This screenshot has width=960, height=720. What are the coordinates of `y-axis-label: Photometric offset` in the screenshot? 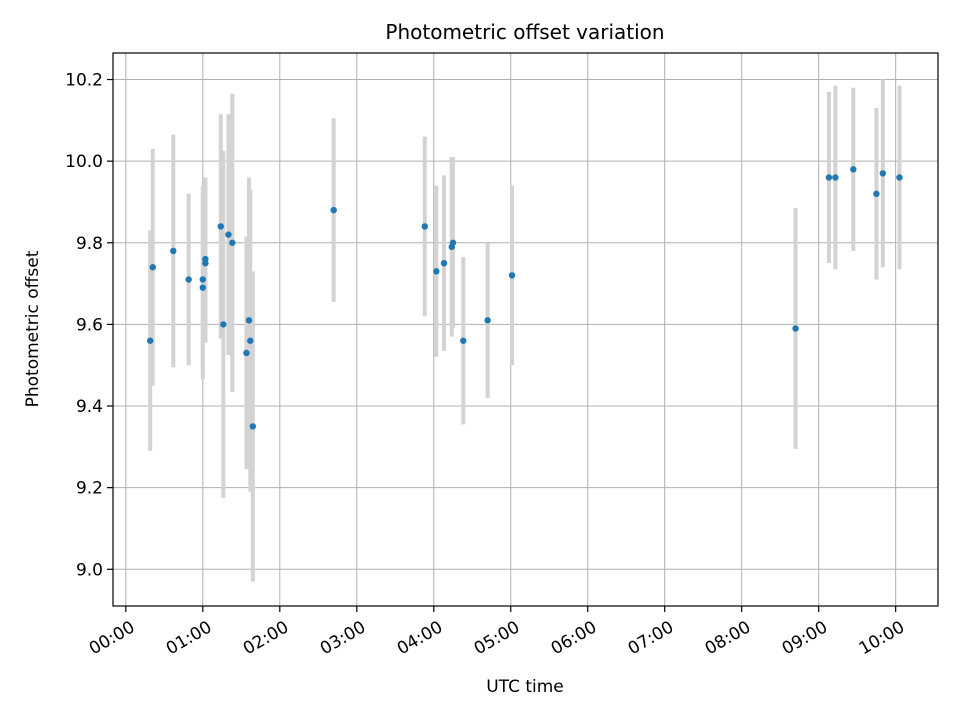 It's located at (33, 328).